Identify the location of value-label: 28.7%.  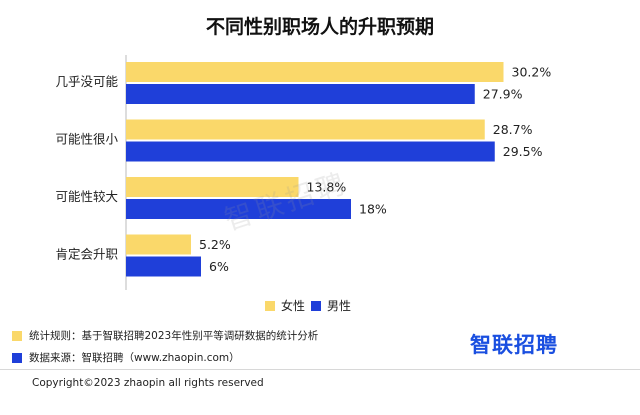
(513, 129).